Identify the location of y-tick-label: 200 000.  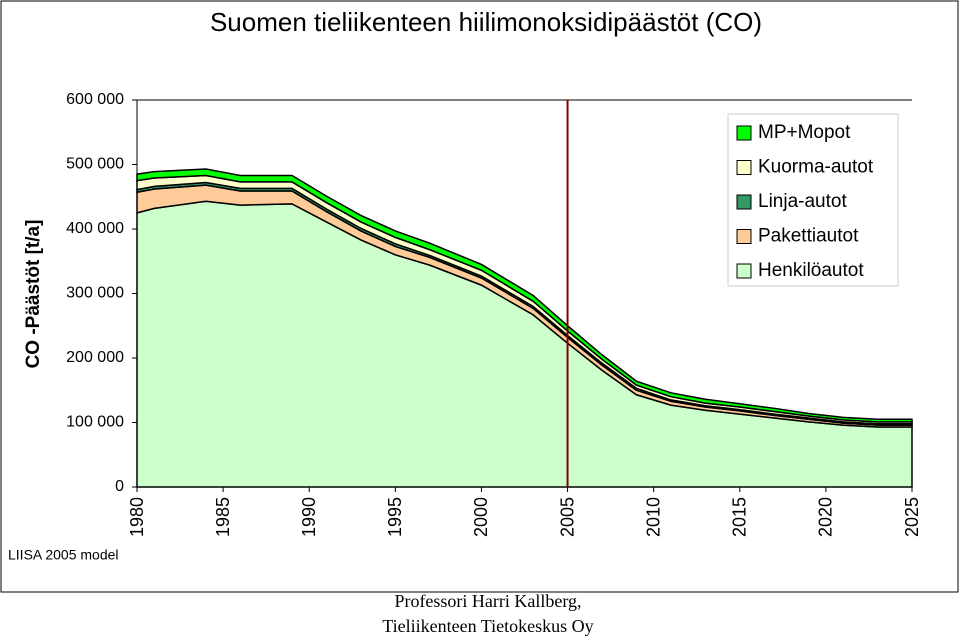
(95, 357).